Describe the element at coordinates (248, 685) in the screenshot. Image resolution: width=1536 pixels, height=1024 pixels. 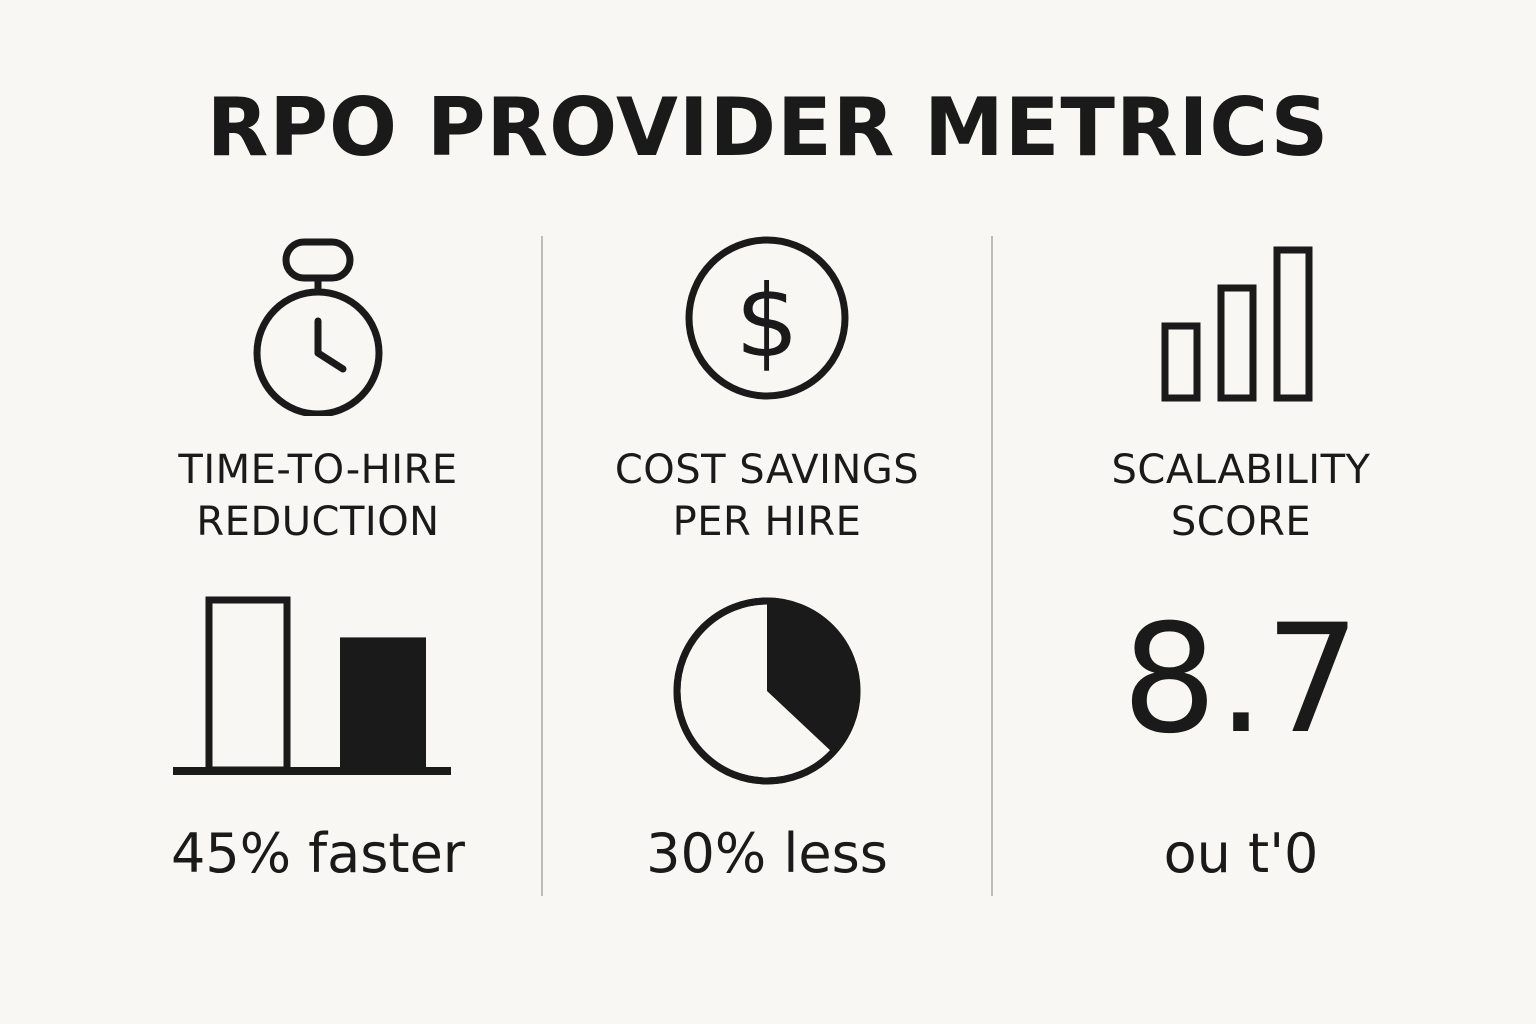
I see `bar-before` at that location.